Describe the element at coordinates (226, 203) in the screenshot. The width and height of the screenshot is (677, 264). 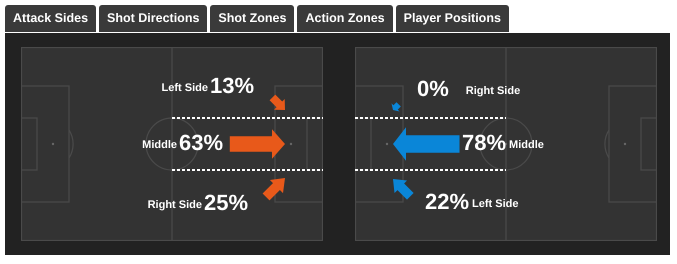
I see `data-label: 25%` at that location.